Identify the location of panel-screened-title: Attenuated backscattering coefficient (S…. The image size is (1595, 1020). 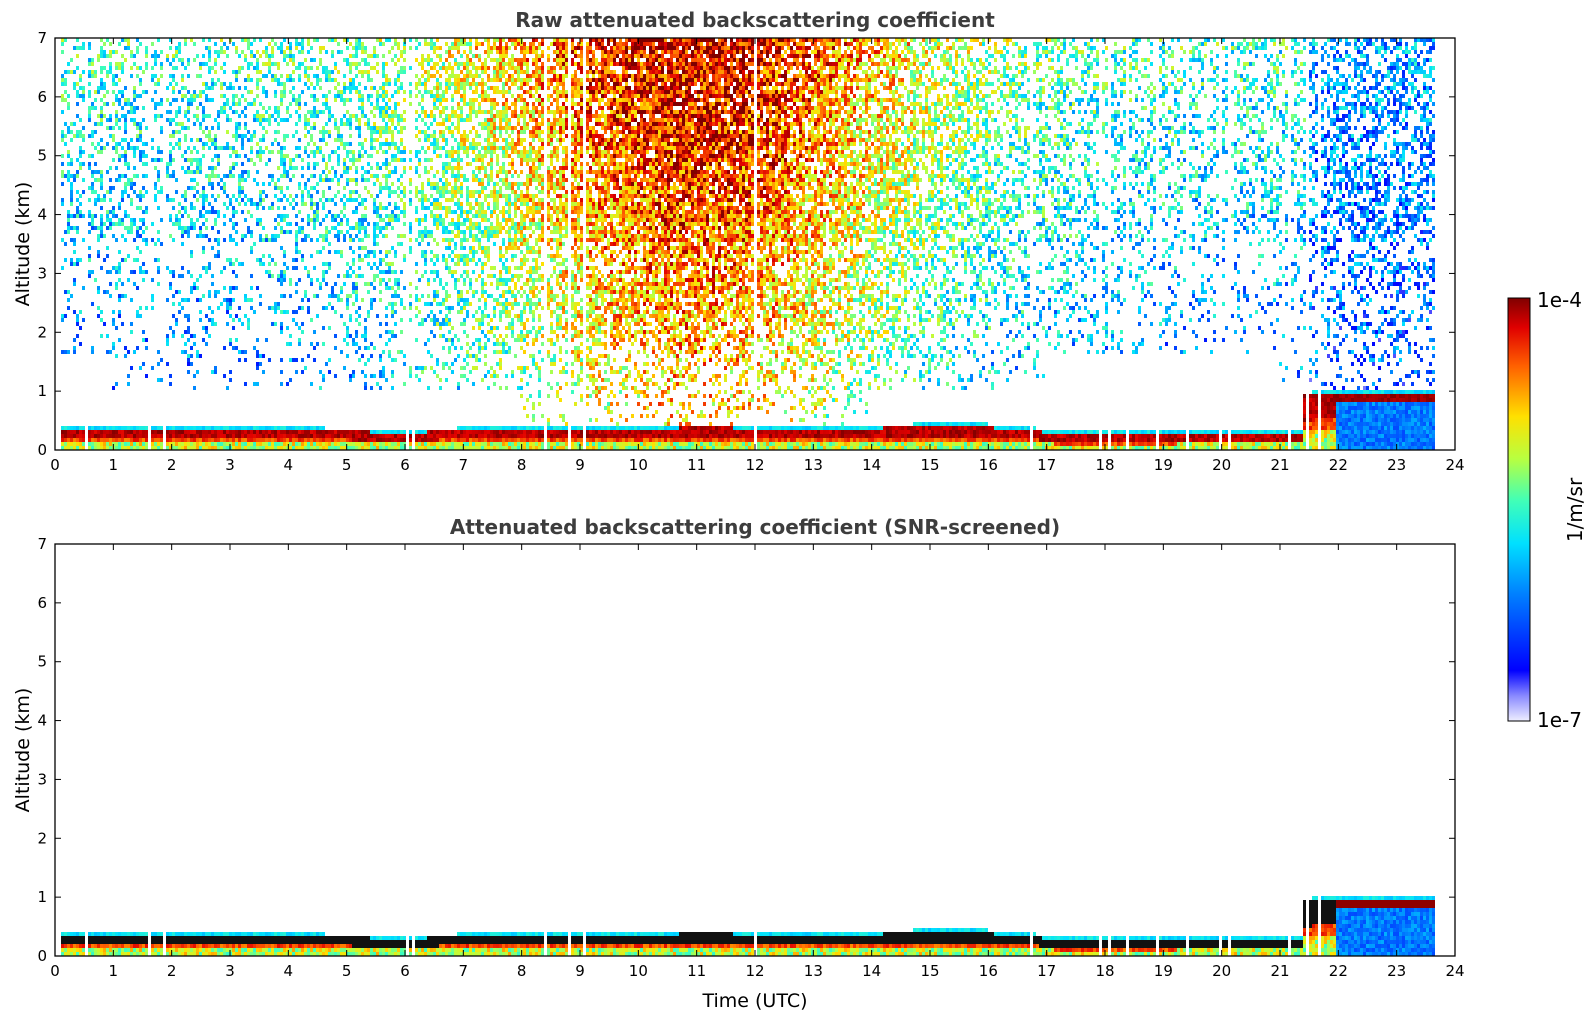
(755, 527).